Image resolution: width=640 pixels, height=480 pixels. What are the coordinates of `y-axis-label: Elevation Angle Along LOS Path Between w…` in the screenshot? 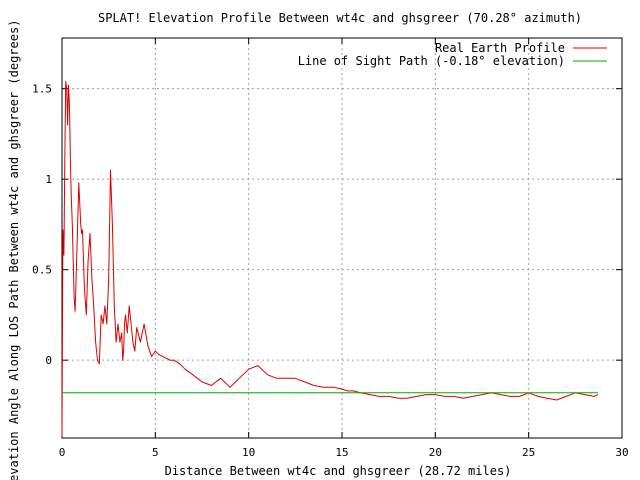 It's located at (14, 250).